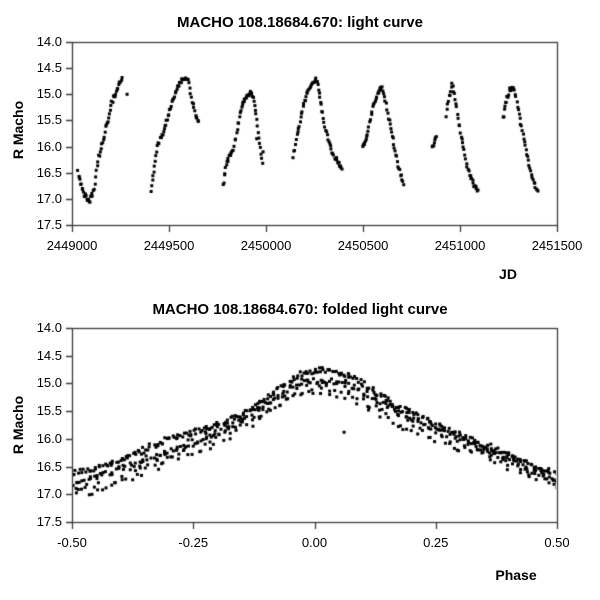 This screenshot has width=600, height=600. I want to click on x-tick-label: 2451000, so click(460, 245).